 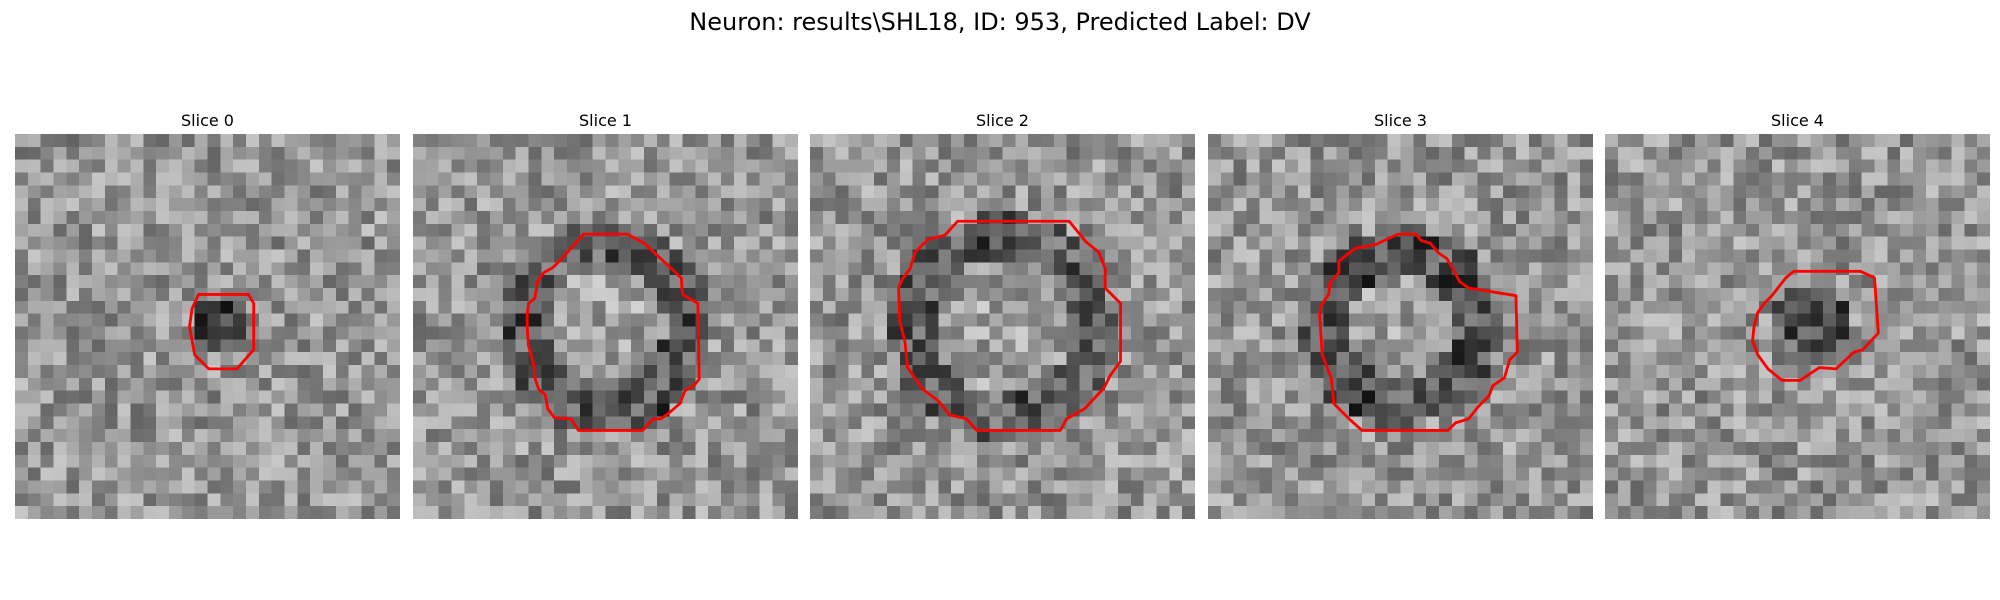 What do you see at coordinates (1002, 120) in the screenshot?
I see `slice-title: Slice 2` at bounding box center [1002, 120].